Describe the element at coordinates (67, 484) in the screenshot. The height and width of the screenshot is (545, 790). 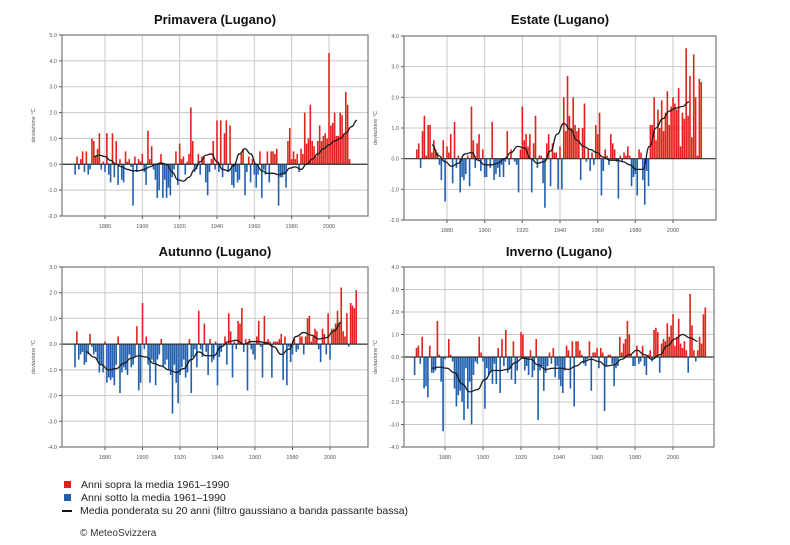
I see `legend-swatch-above` at that location.